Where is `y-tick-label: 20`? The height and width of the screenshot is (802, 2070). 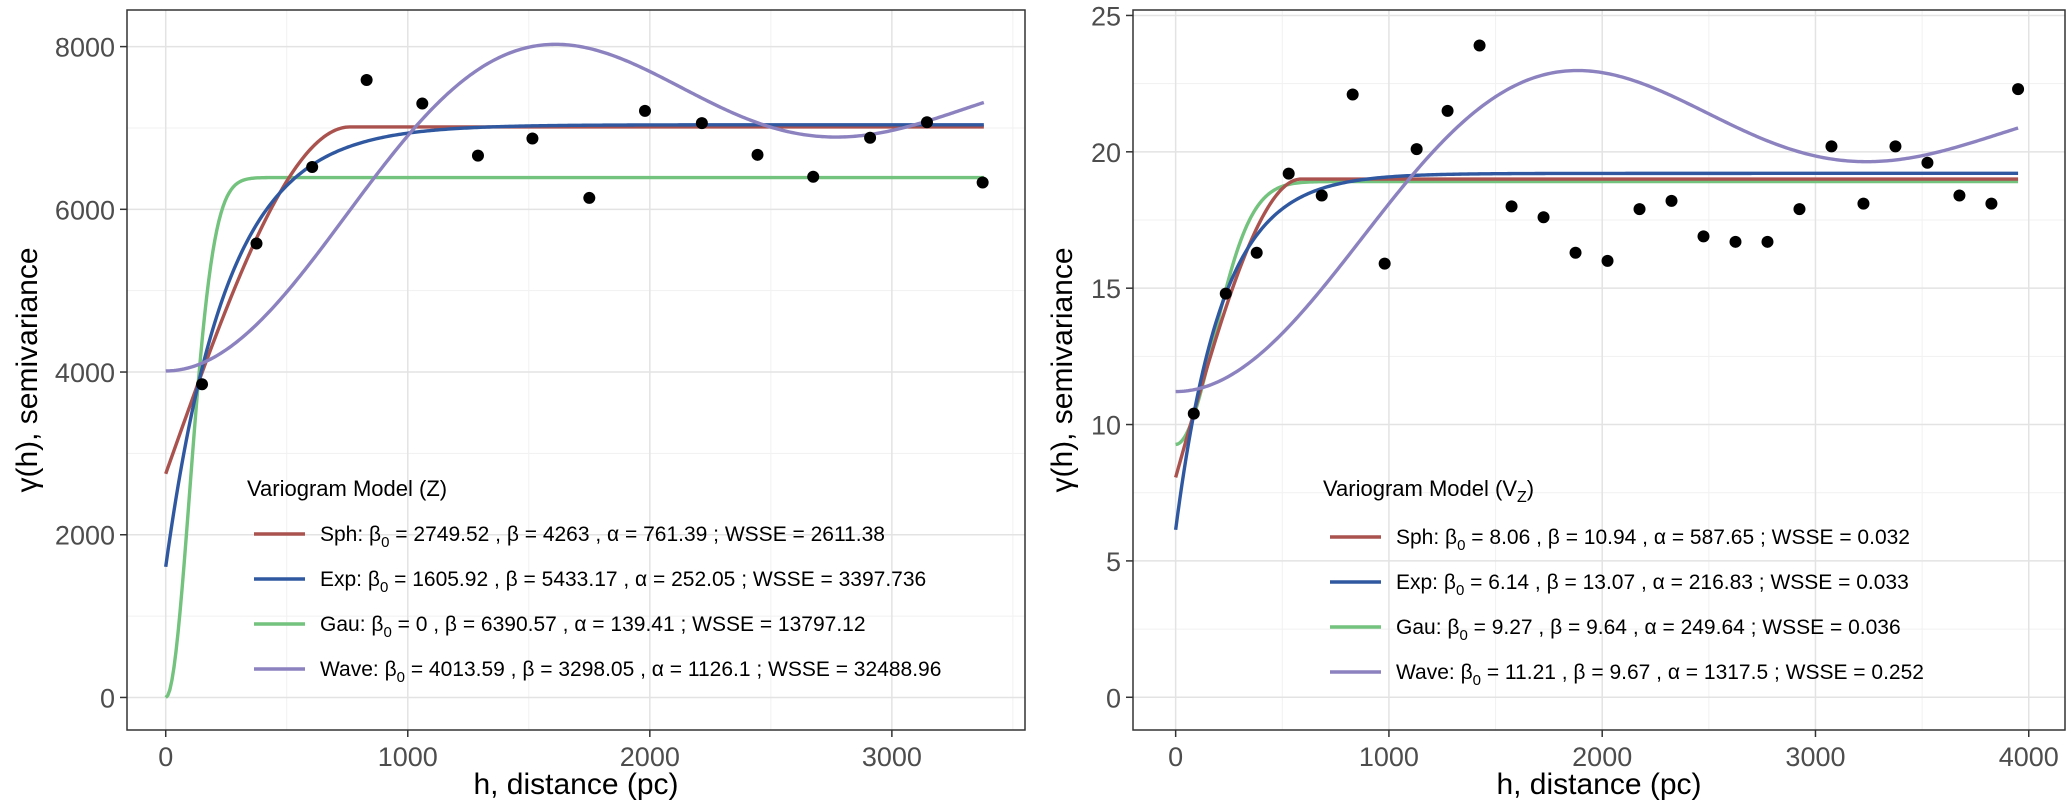
y-tick-label: 20 is located at coordinates (1106, 153).